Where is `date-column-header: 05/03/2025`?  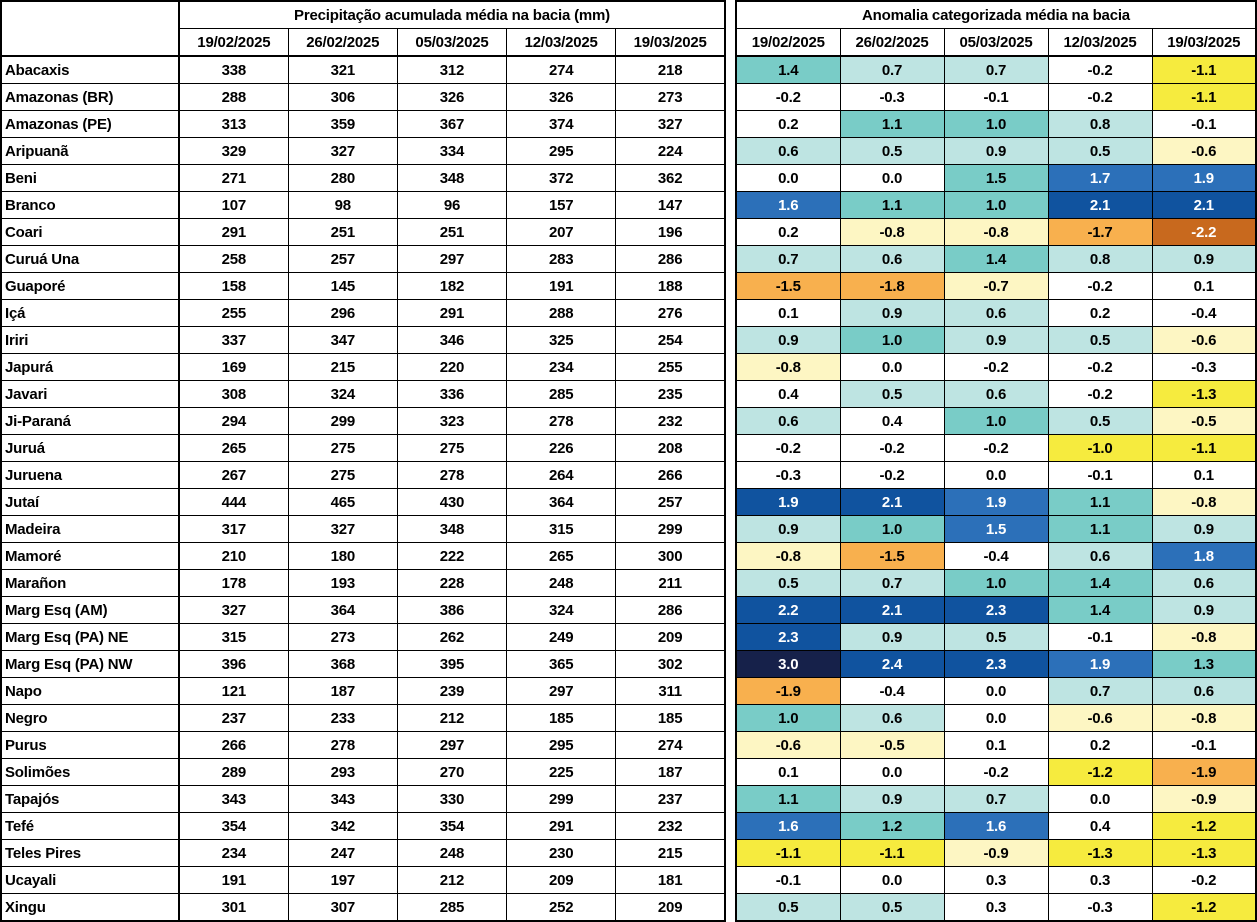 date-column-header: 05/03/2025 is located at coordinates (996, 42).